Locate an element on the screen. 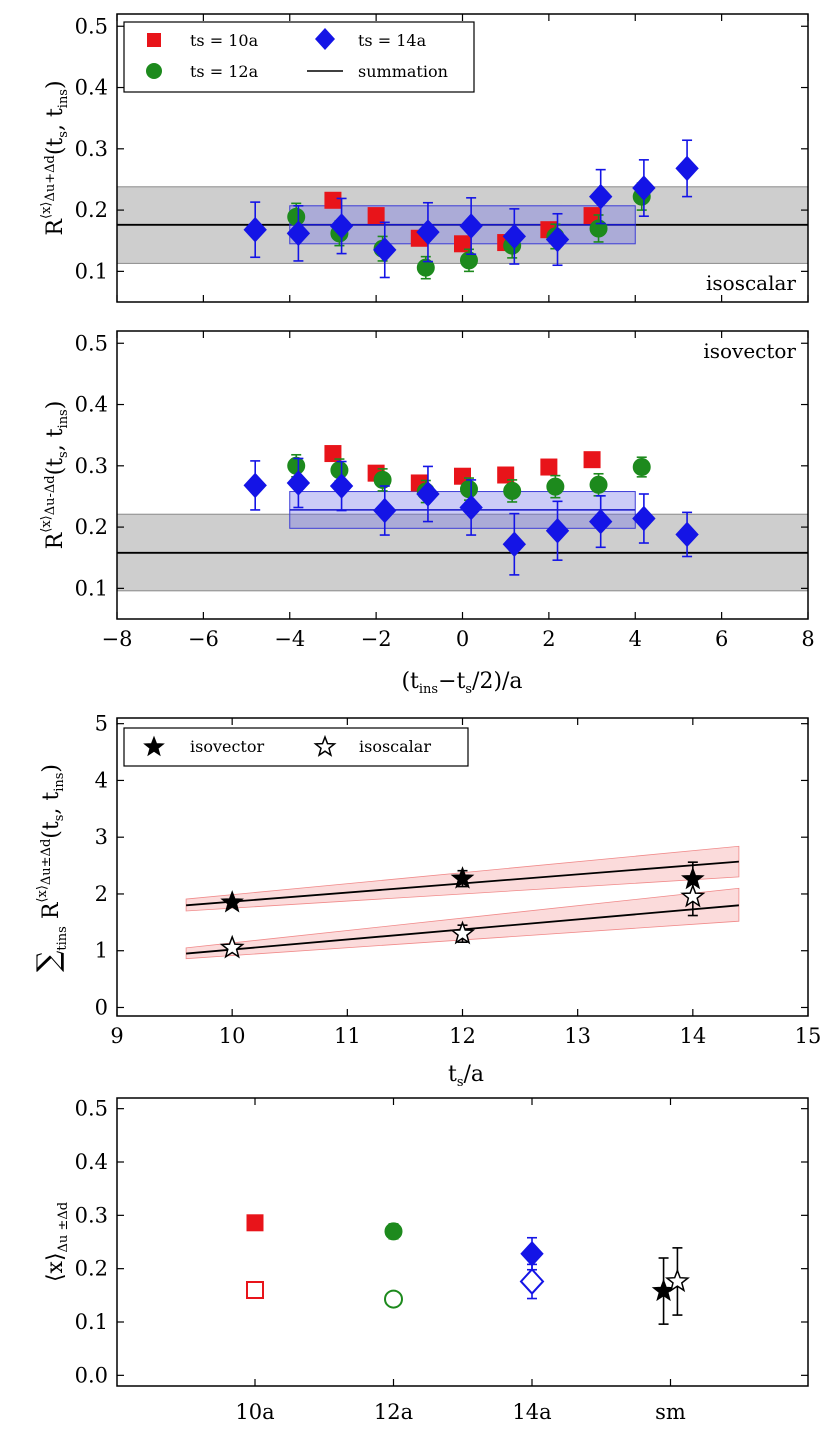  panel-summation-ylabel: ∑tins R⟨x⟩Δu±Δd(ts, tins) is located at coordinates (50, 868).